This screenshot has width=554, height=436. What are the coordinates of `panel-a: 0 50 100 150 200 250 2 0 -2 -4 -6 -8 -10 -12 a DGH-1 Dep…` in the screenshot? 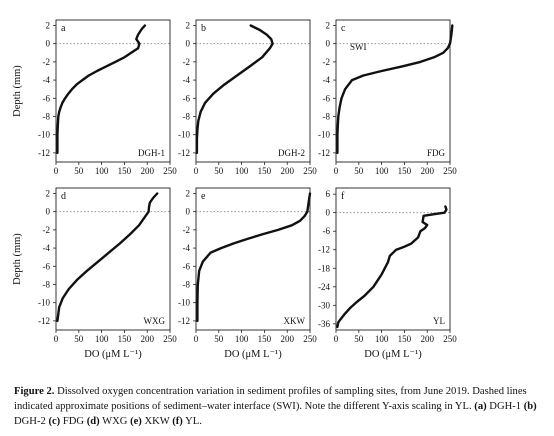 It's located at (94, 97).